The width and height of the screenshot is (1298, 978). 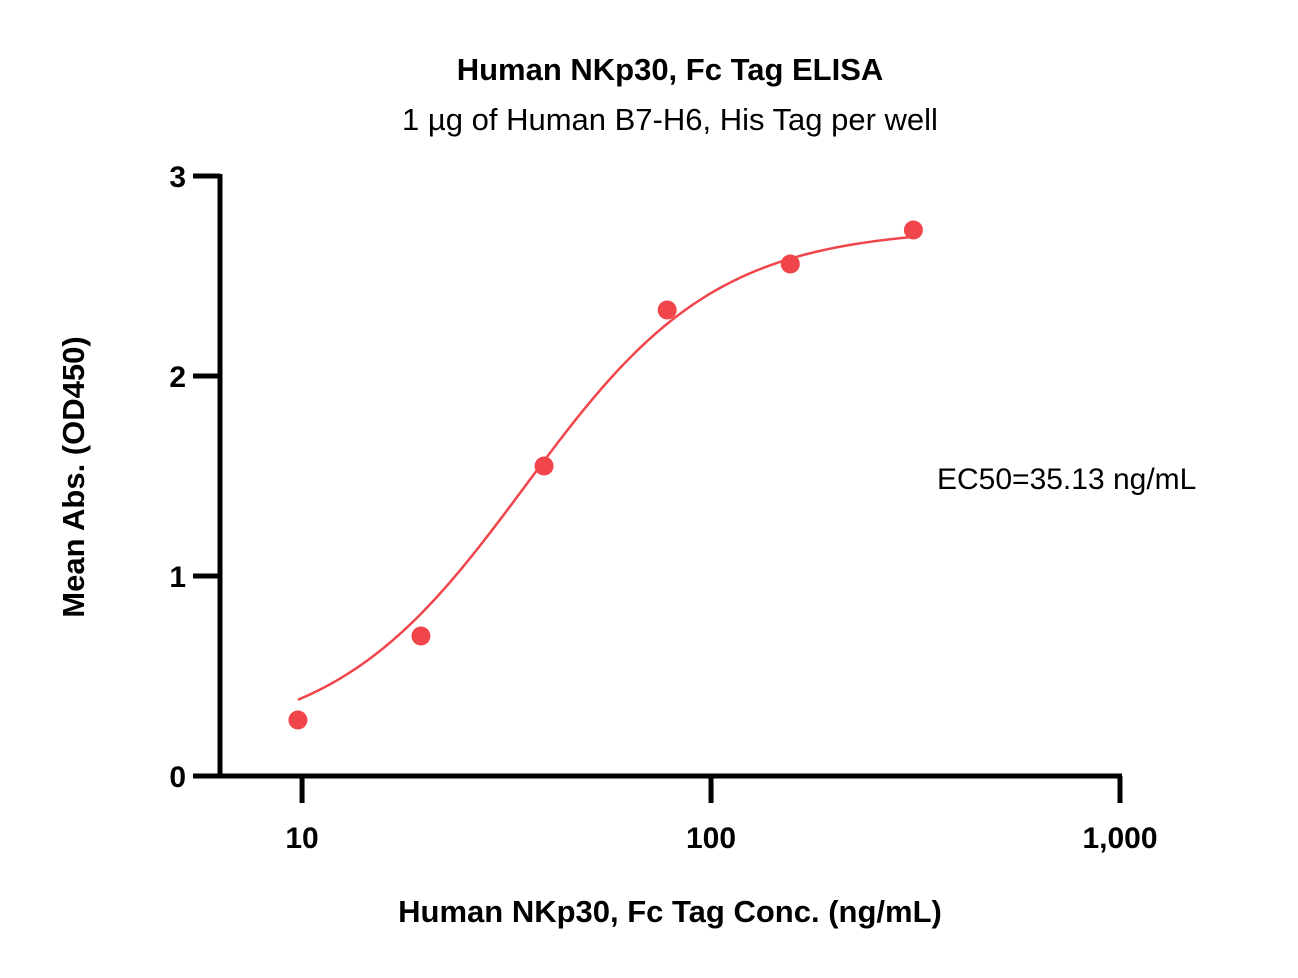 What do you see at coordinates (1066, 479) in the screenshot?
I see `ec50-annotation: EC50=35.13 ng/mL` at bounding box center [1066, 479].